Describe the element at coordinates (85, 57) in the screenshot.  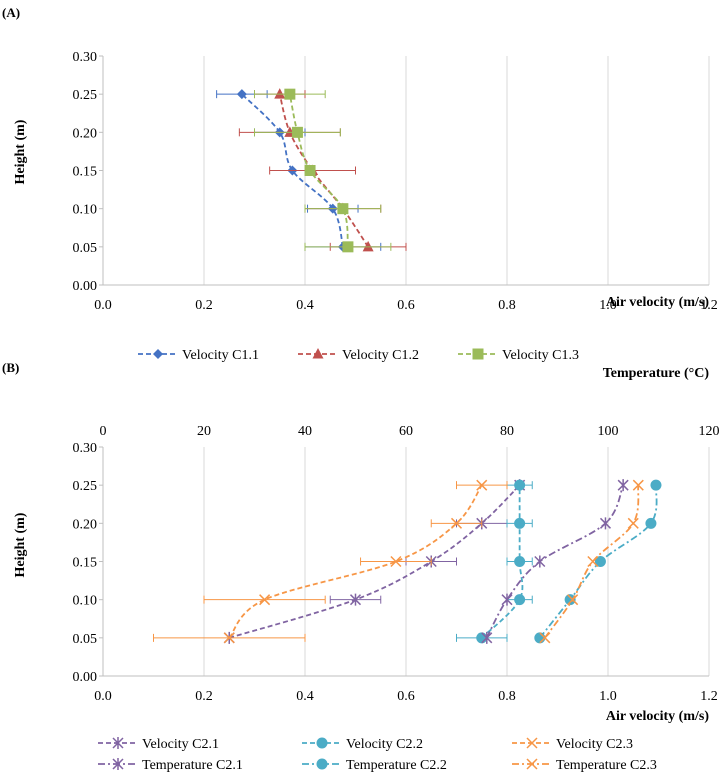
I see `y-tick-label: 0.30` at that location.